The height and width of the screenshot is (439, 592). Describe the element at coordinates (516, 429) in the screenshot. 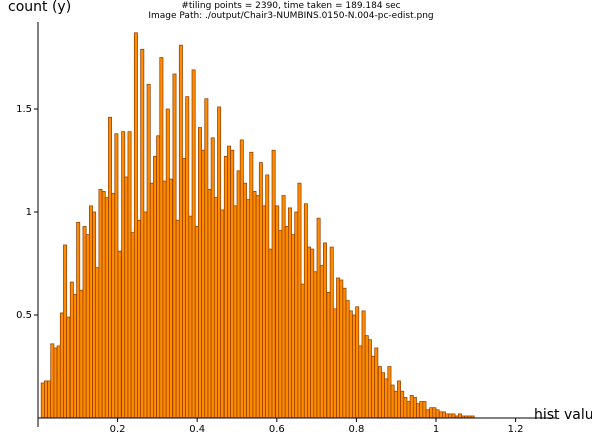

I see `x-tick-label: 1.2` at that location.